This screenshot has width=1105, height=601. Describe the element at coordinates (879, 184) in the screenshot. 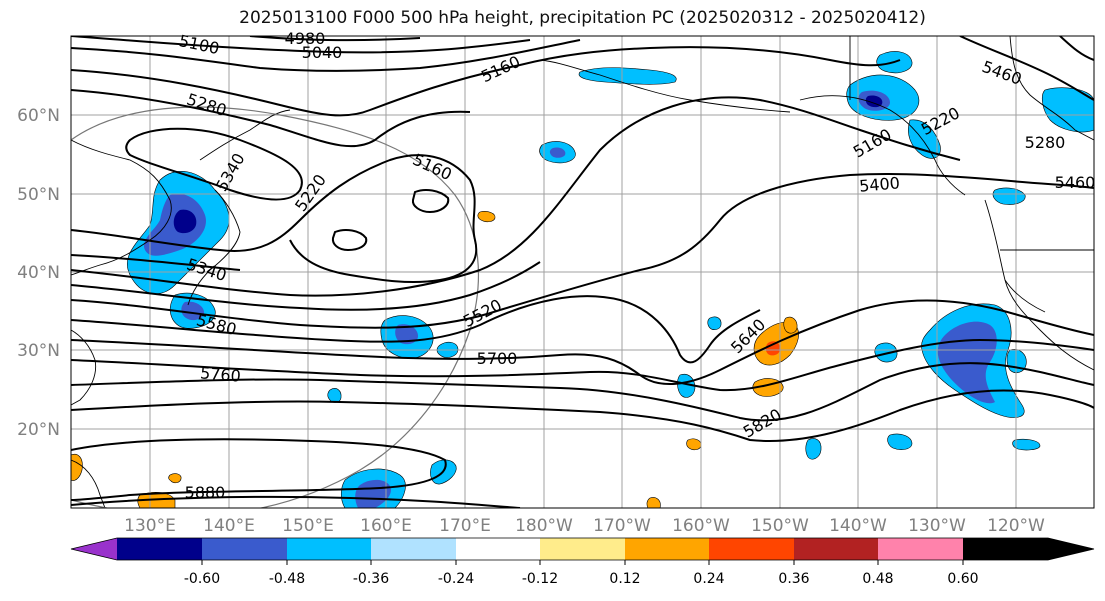

I see `contour-label: 5400` at that location.